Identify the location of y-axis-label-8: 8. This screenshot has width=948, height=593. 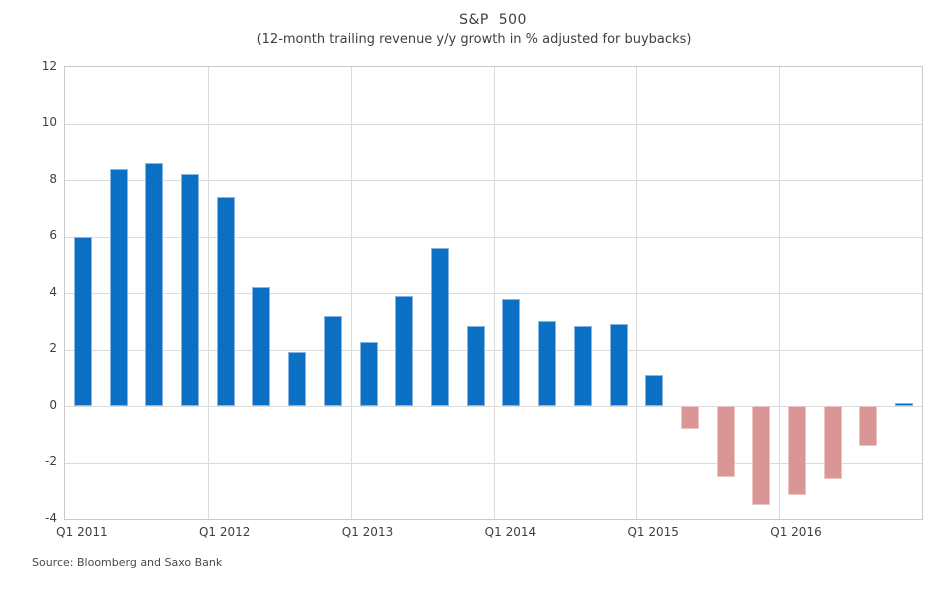
(53, 178).